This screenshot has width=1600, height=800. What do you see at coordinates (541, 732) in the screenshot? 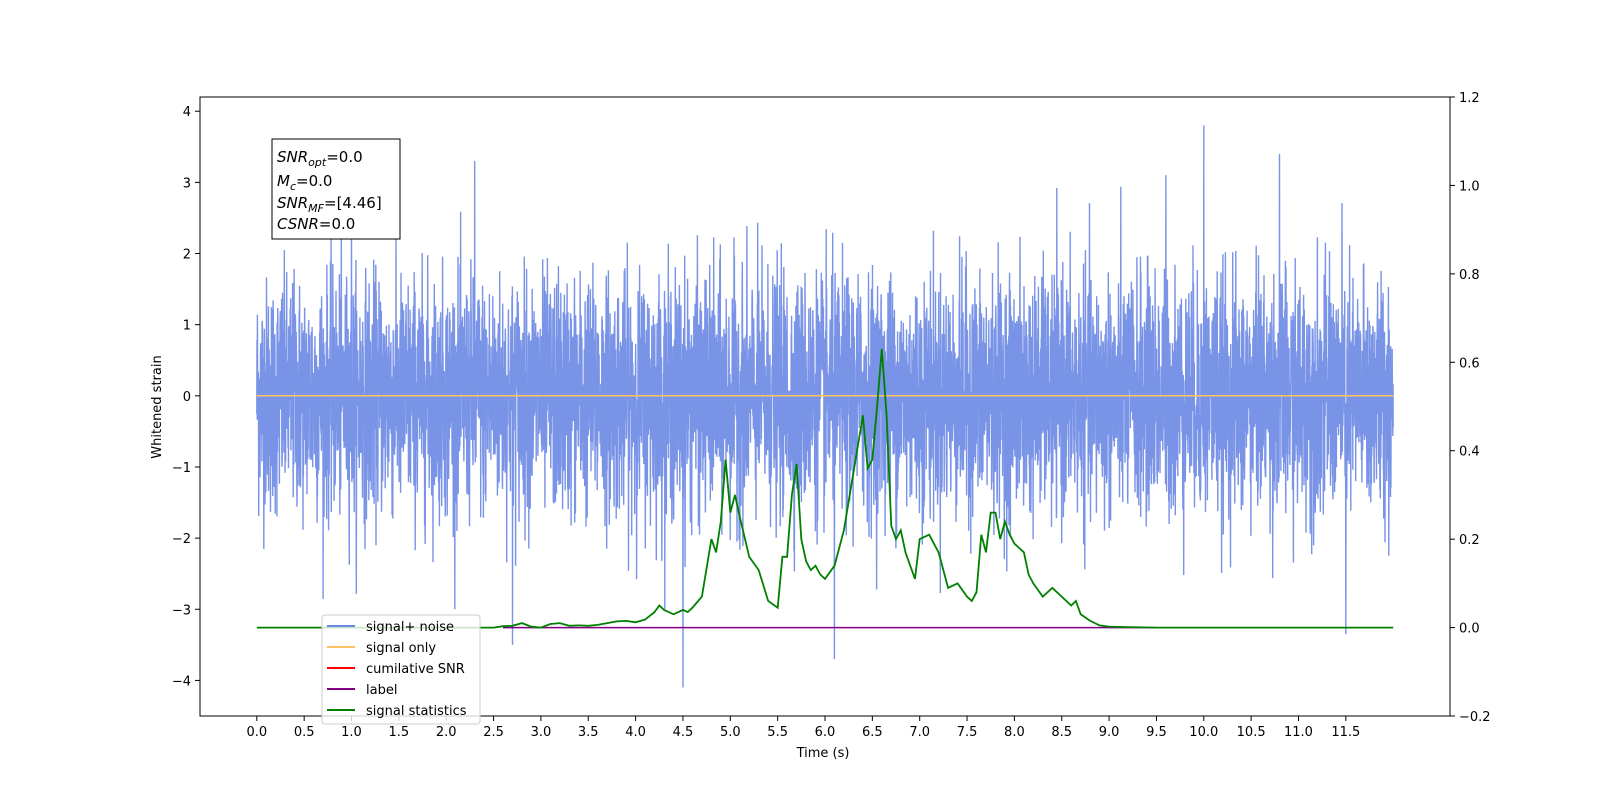
I see `x-tick-label: 3.0` at bounding box center [541, 732].